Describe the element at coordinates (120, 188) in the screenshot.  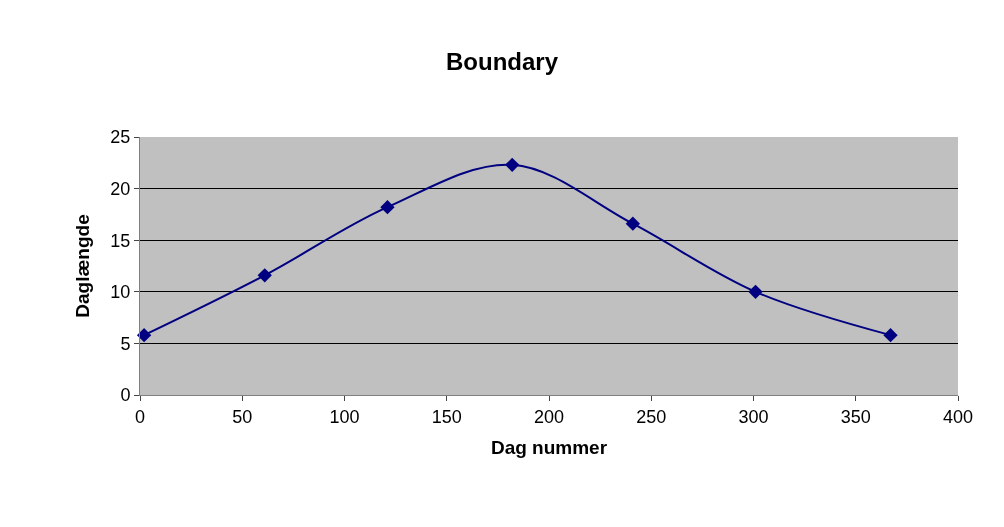
I see `y-tick-label: 20` at that location.